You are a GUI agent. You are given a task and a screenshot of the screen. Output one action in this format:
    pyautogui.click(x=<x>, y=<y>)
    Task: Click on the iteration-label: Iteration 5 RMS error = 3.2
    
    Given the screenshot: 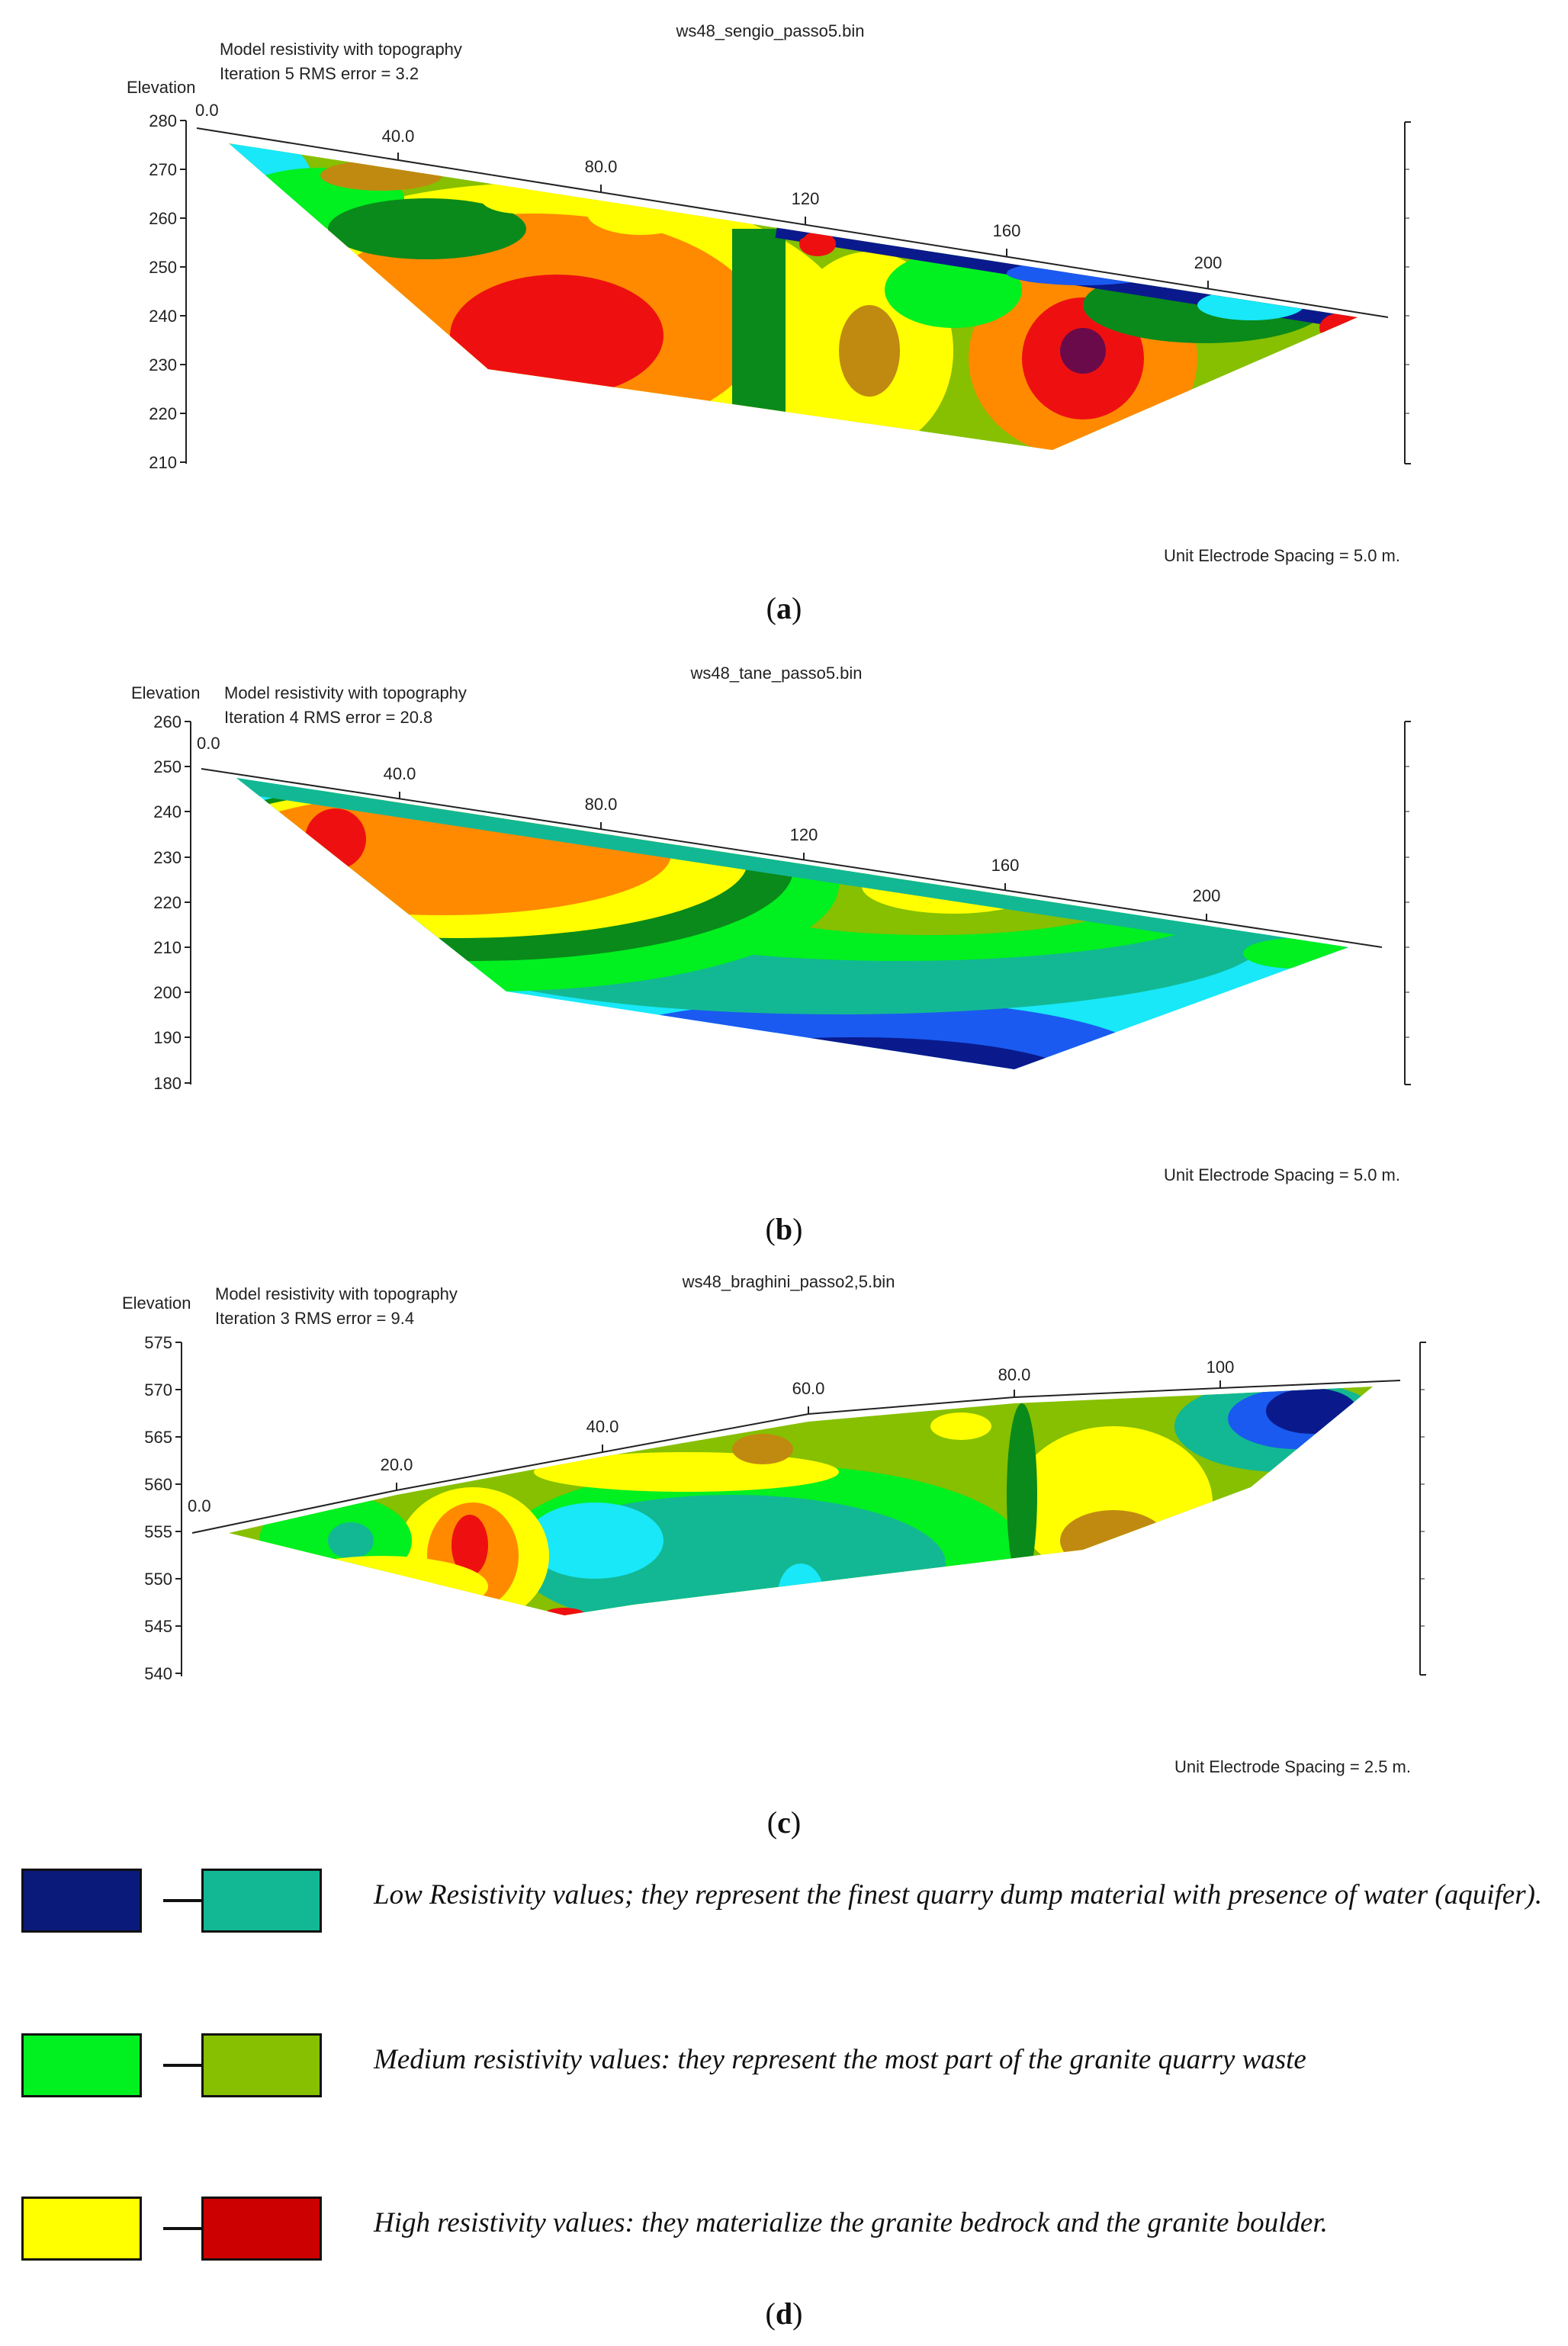 What is the action you would take?
    pyautogui.click(x=319, y=73)
    